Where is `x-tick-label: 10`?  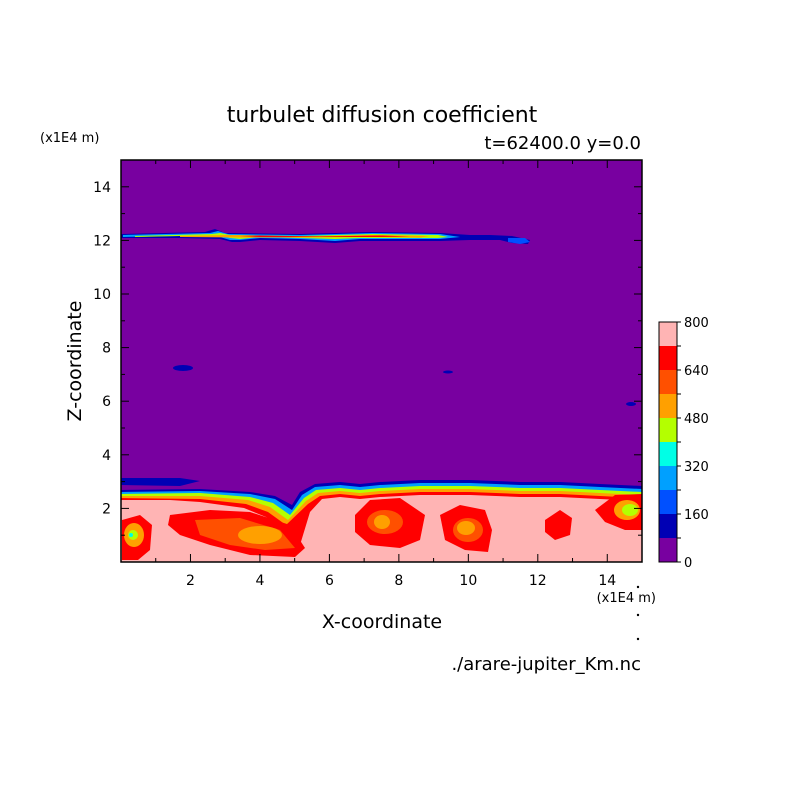
x-tick-label: 10 is located at coordinates (468, 581).